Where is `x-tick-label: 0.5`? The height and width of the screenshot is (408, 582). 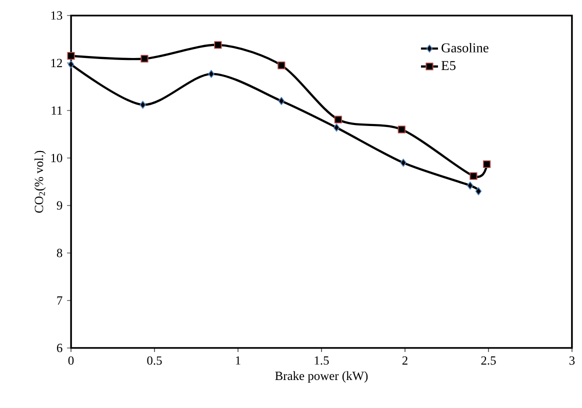 x-tick-label: 0.5 is located at coordinates (154, 360).